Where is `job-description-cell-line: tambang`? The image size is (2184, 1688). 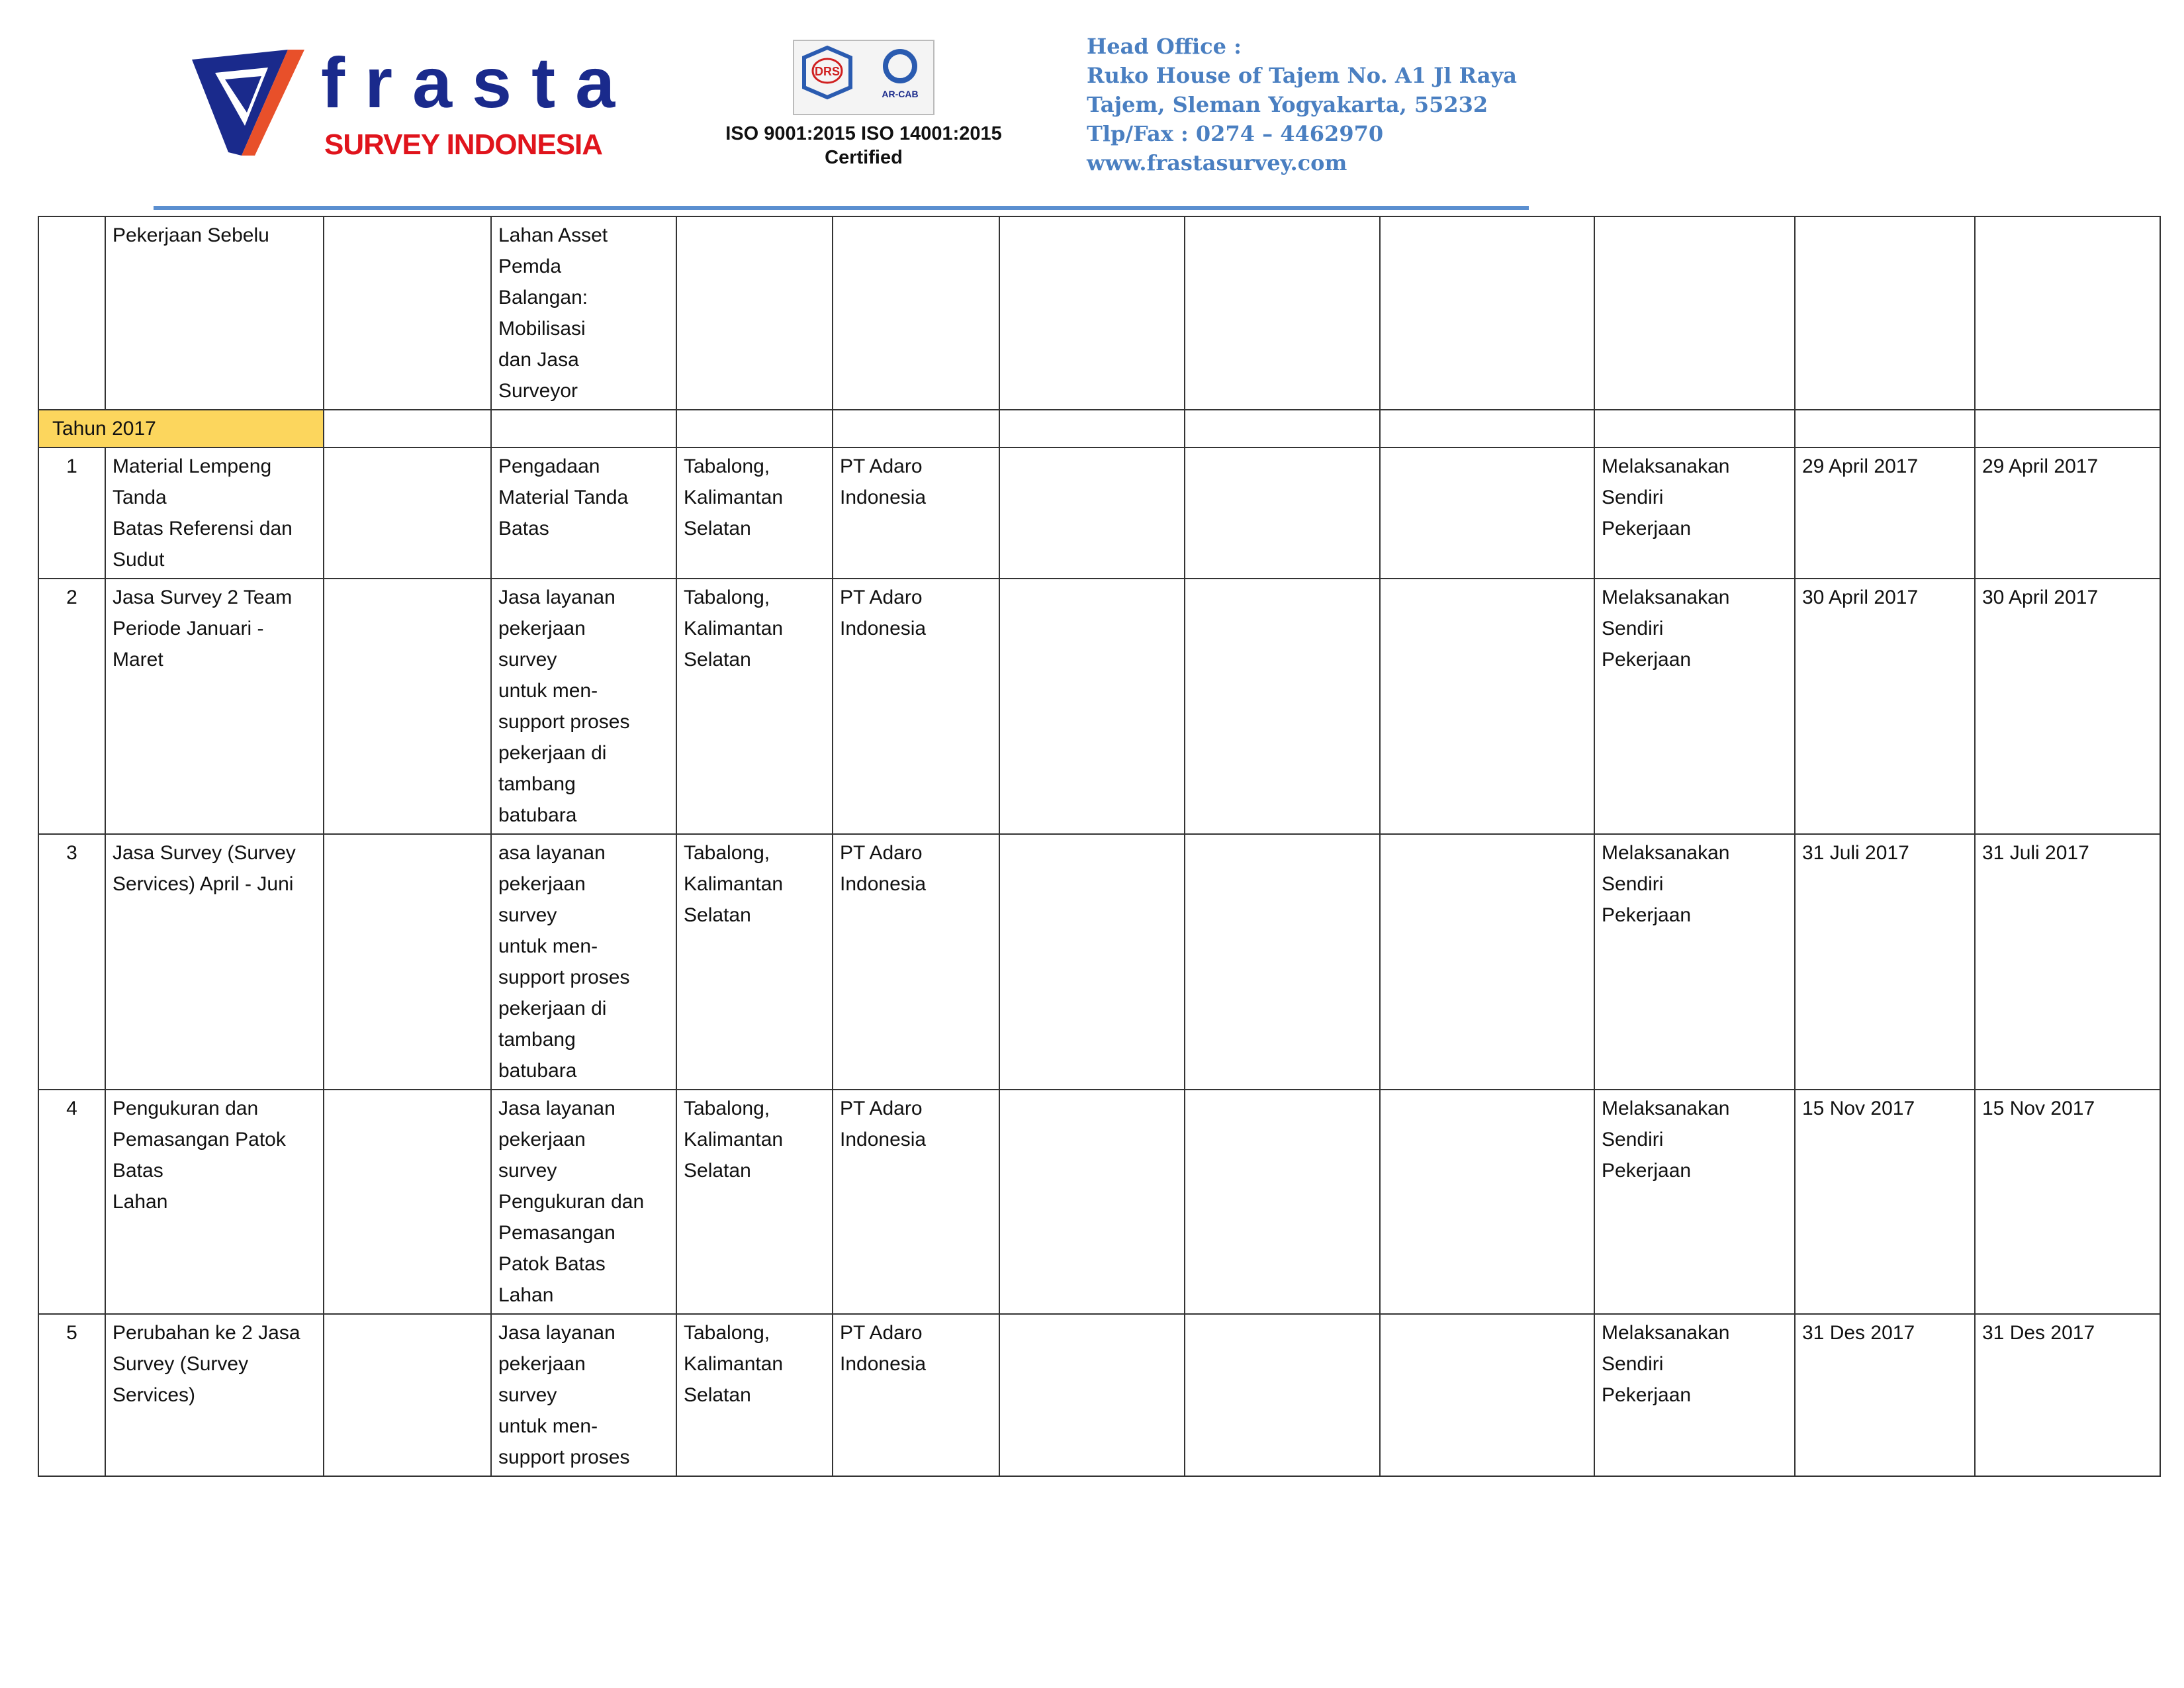
job-description-cell-line: tambang is located at coordinates (537, 1040).